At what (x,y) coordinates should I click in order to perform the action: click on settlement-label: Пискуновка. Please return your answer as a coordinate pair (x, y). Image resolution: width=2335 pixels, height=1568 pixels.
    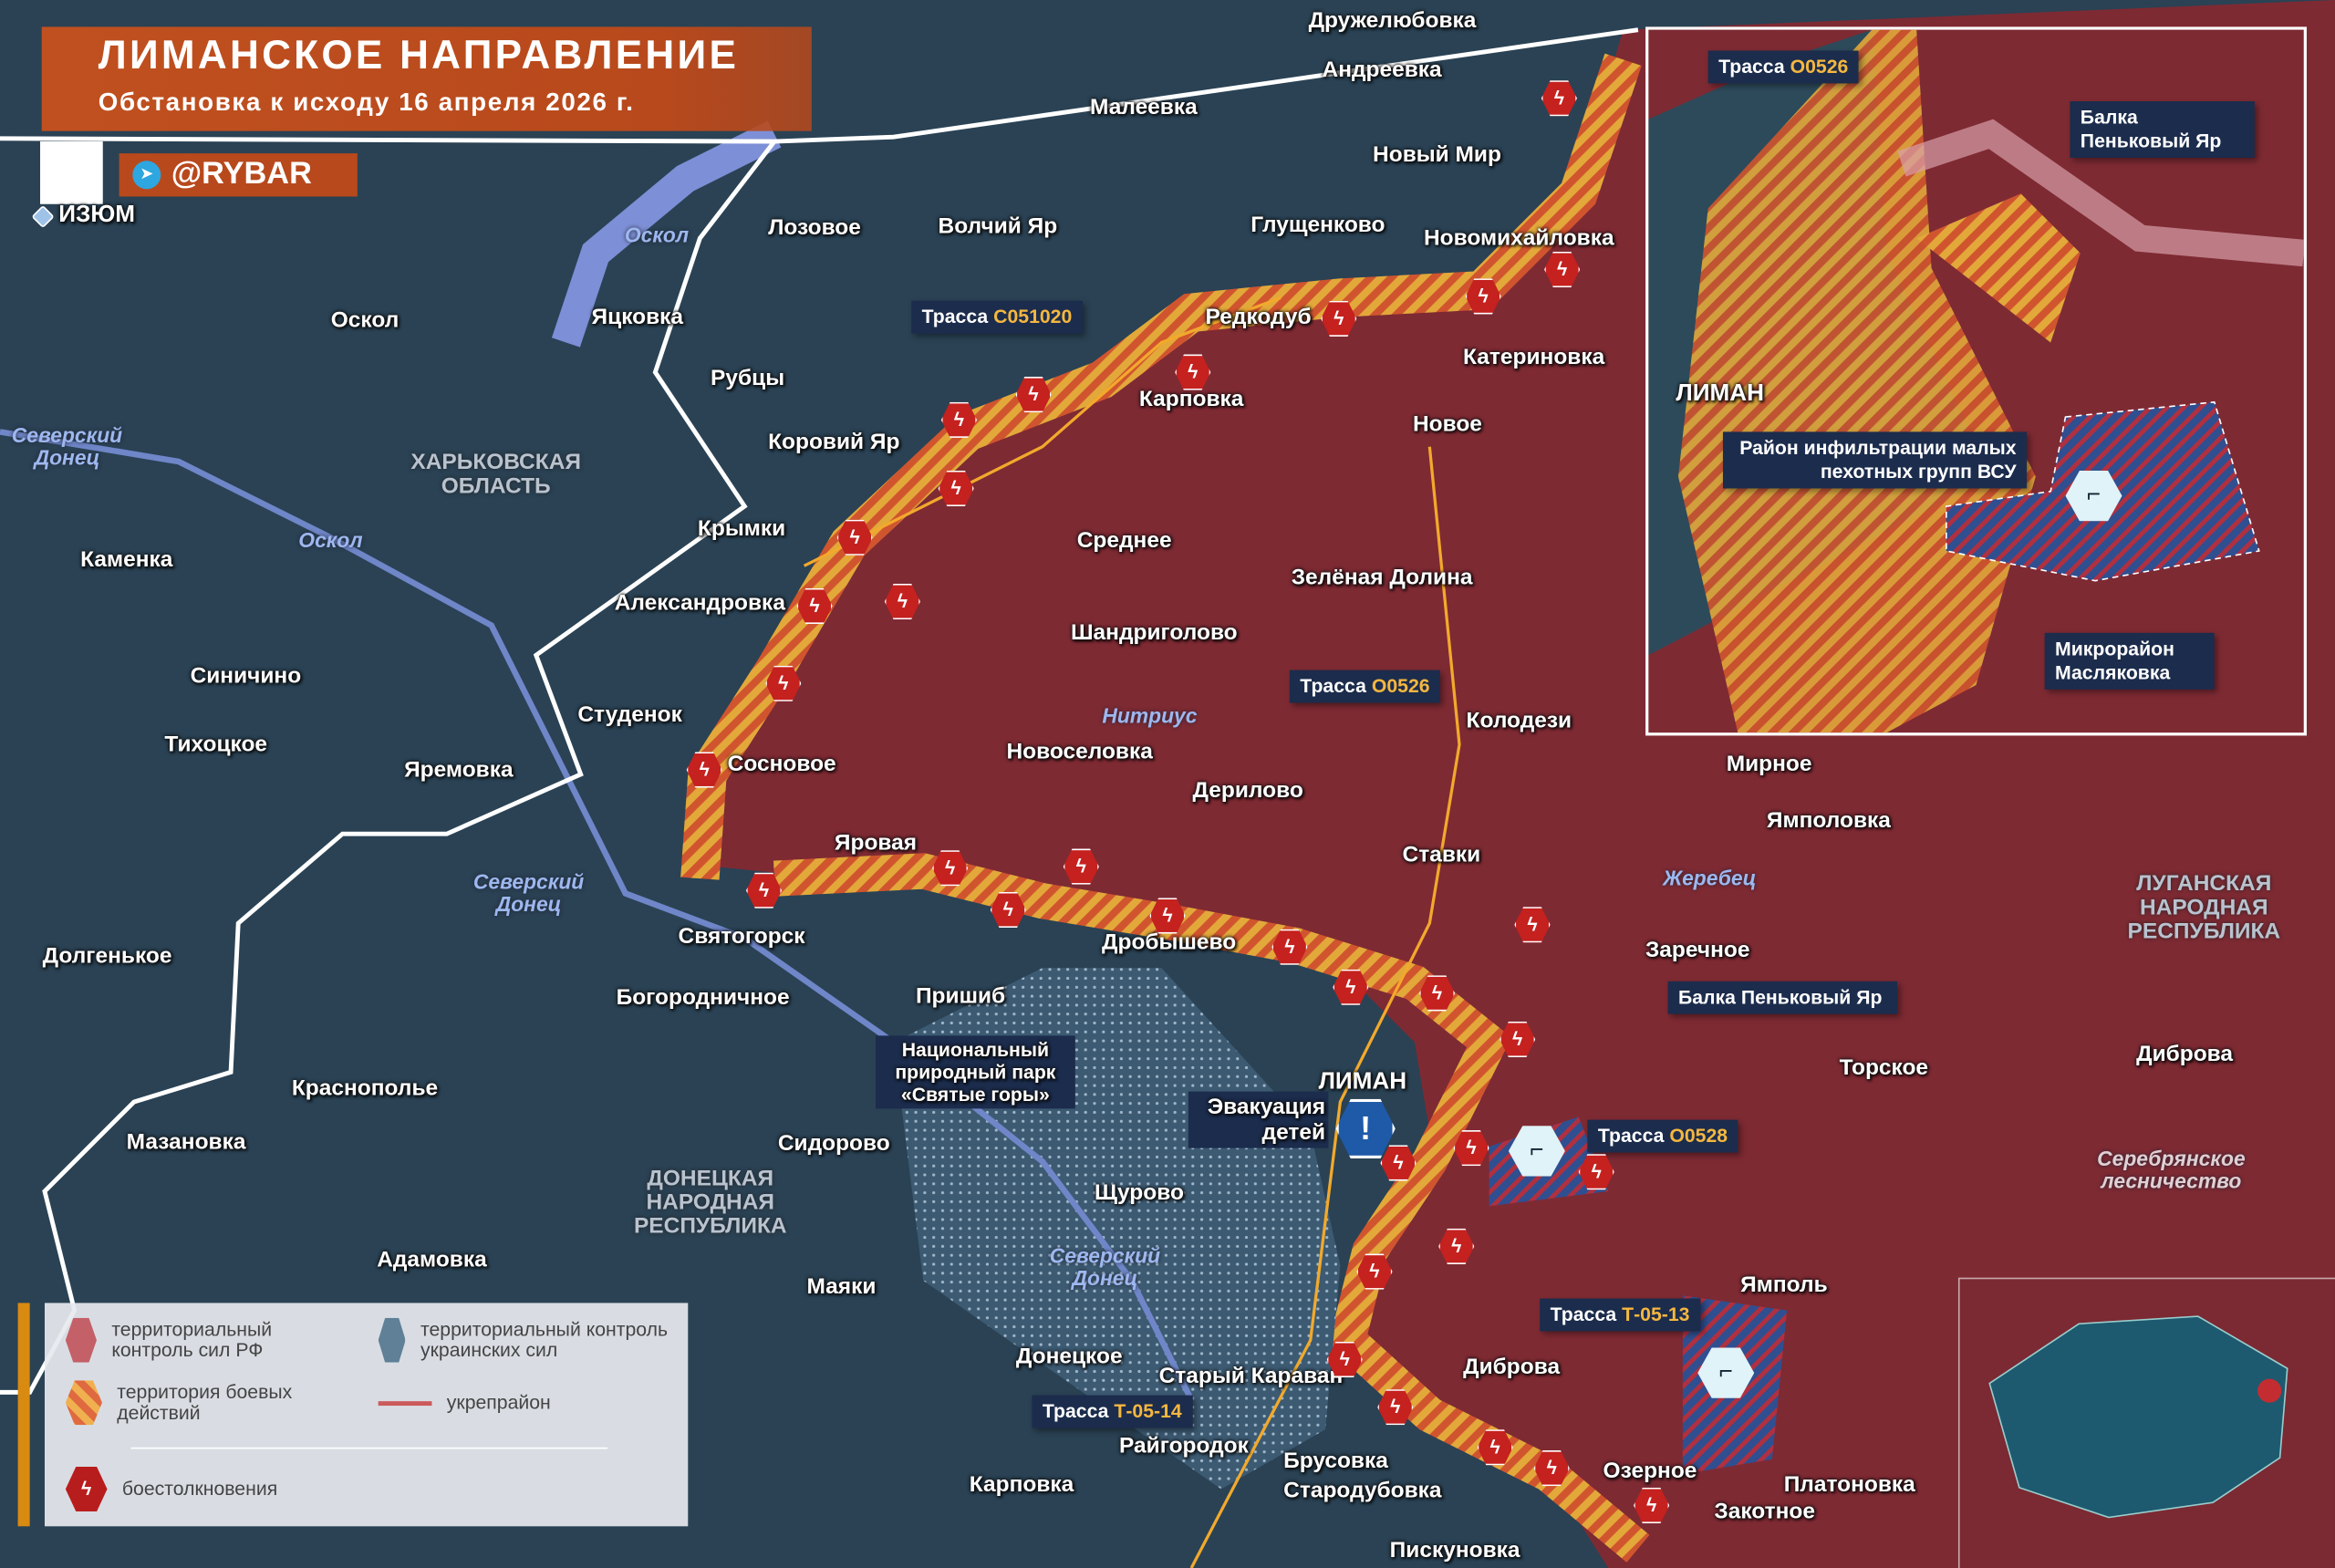
    Looking at the image, I should click on (1454, 1550).